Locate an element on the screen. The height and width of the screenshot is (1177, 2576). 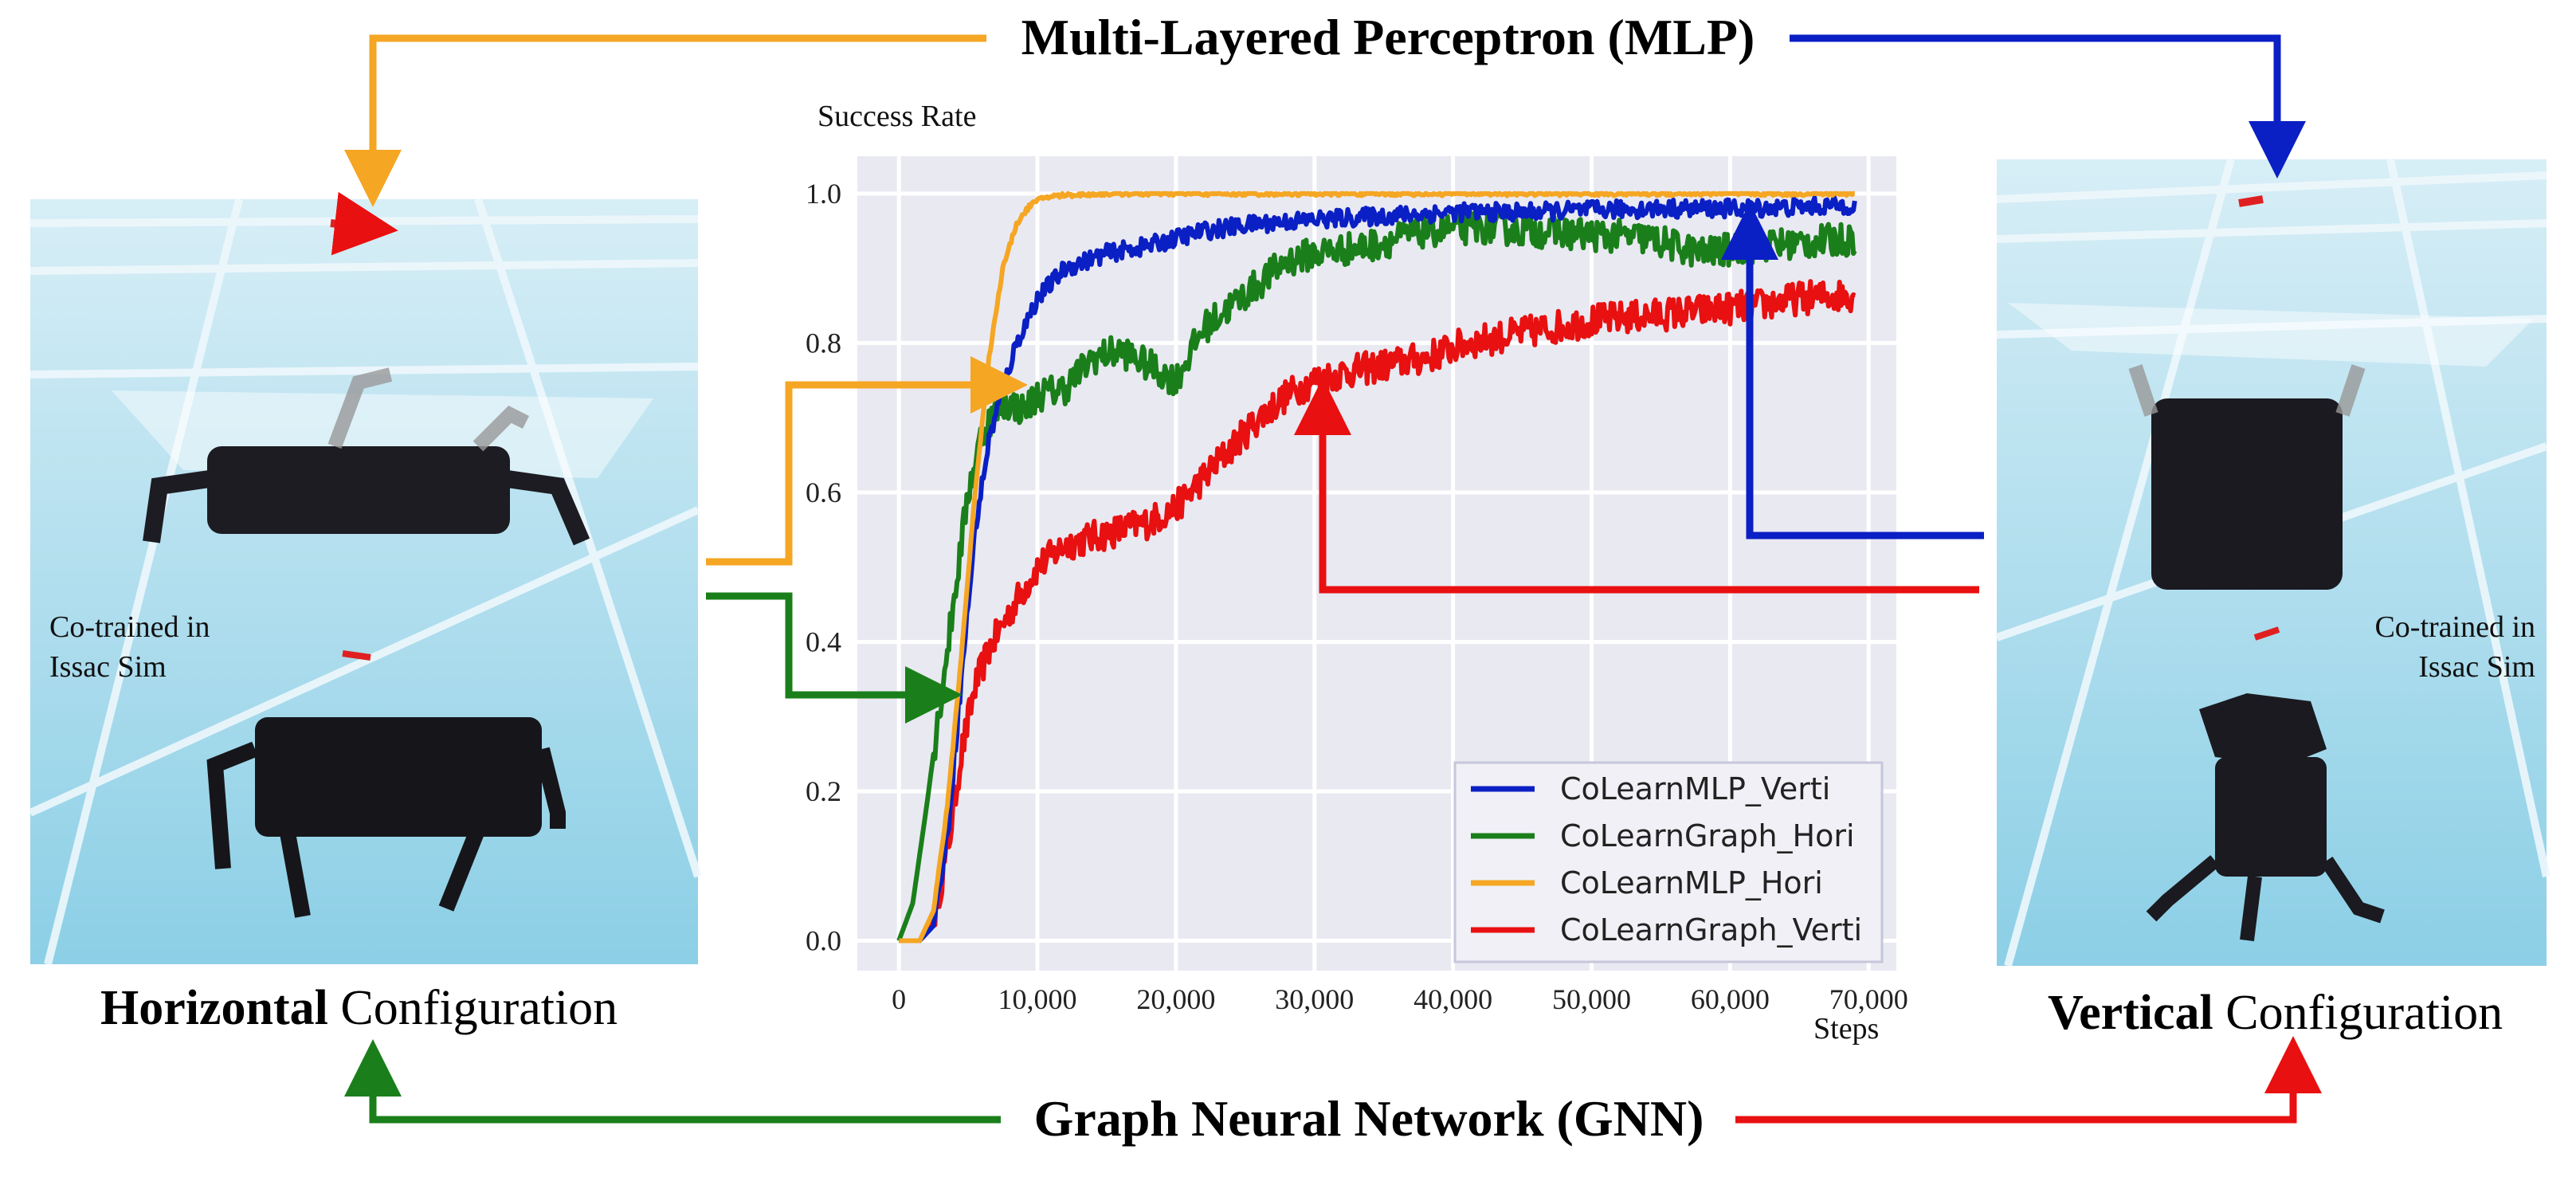
right-cotrained-note: Co-trained in Issac Sim is located at coordinates (2435, 647).